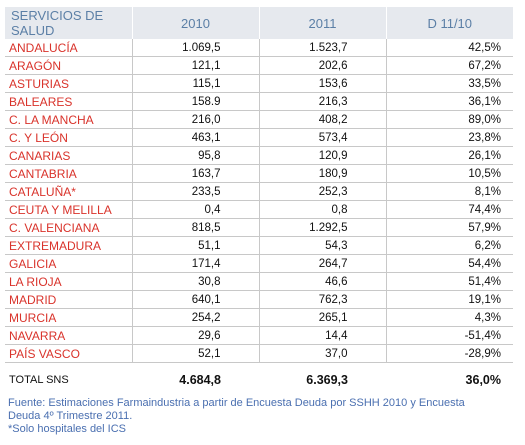  Describe the element at coordinates (68, 353) in the screenshot. I see `region-cell: PAÍS VASCO` at that location.